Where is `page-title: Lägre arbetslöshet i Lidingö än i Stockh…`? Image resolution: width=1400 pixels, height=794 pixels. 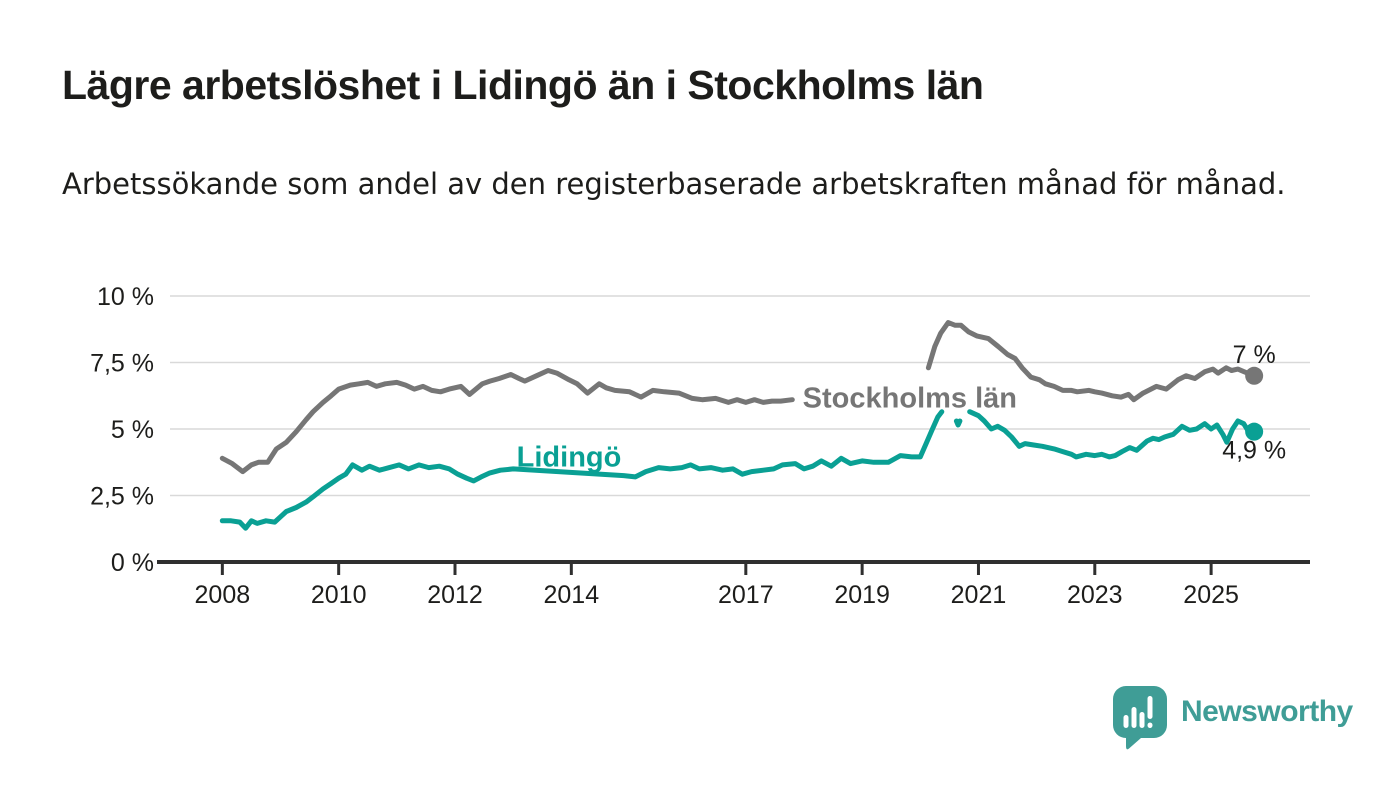 page-title: Lägre arbetslöshet i Lidingö än i Stockh… is located at coordinates (523, 85).